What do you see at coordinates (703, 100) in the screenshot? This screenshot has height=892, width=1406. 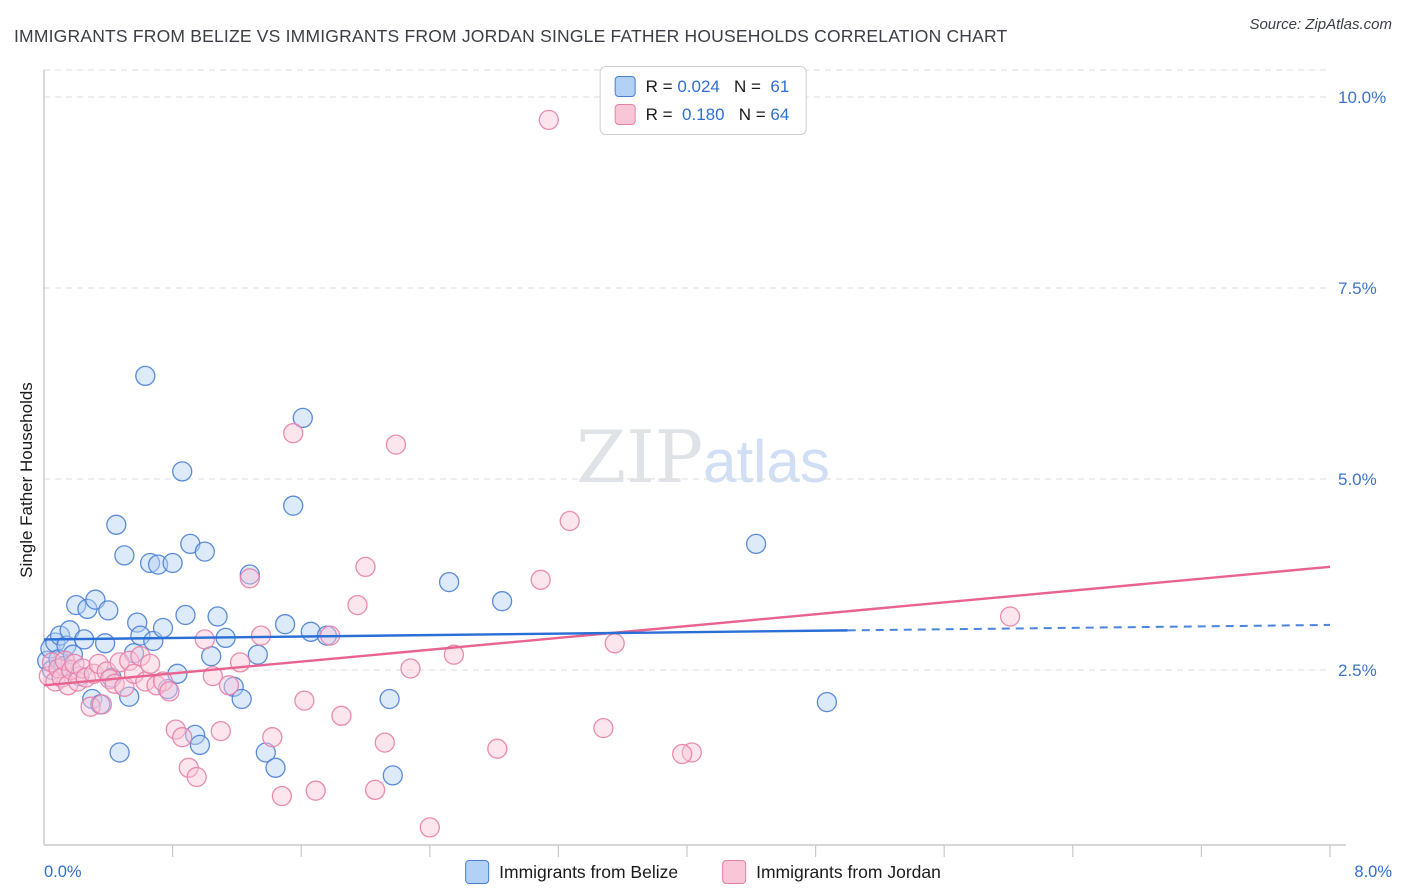 I see `stats-legend-box: R = 0.024 N = 61 R = 0.180 N = 64` at bounding box center [703, 100].